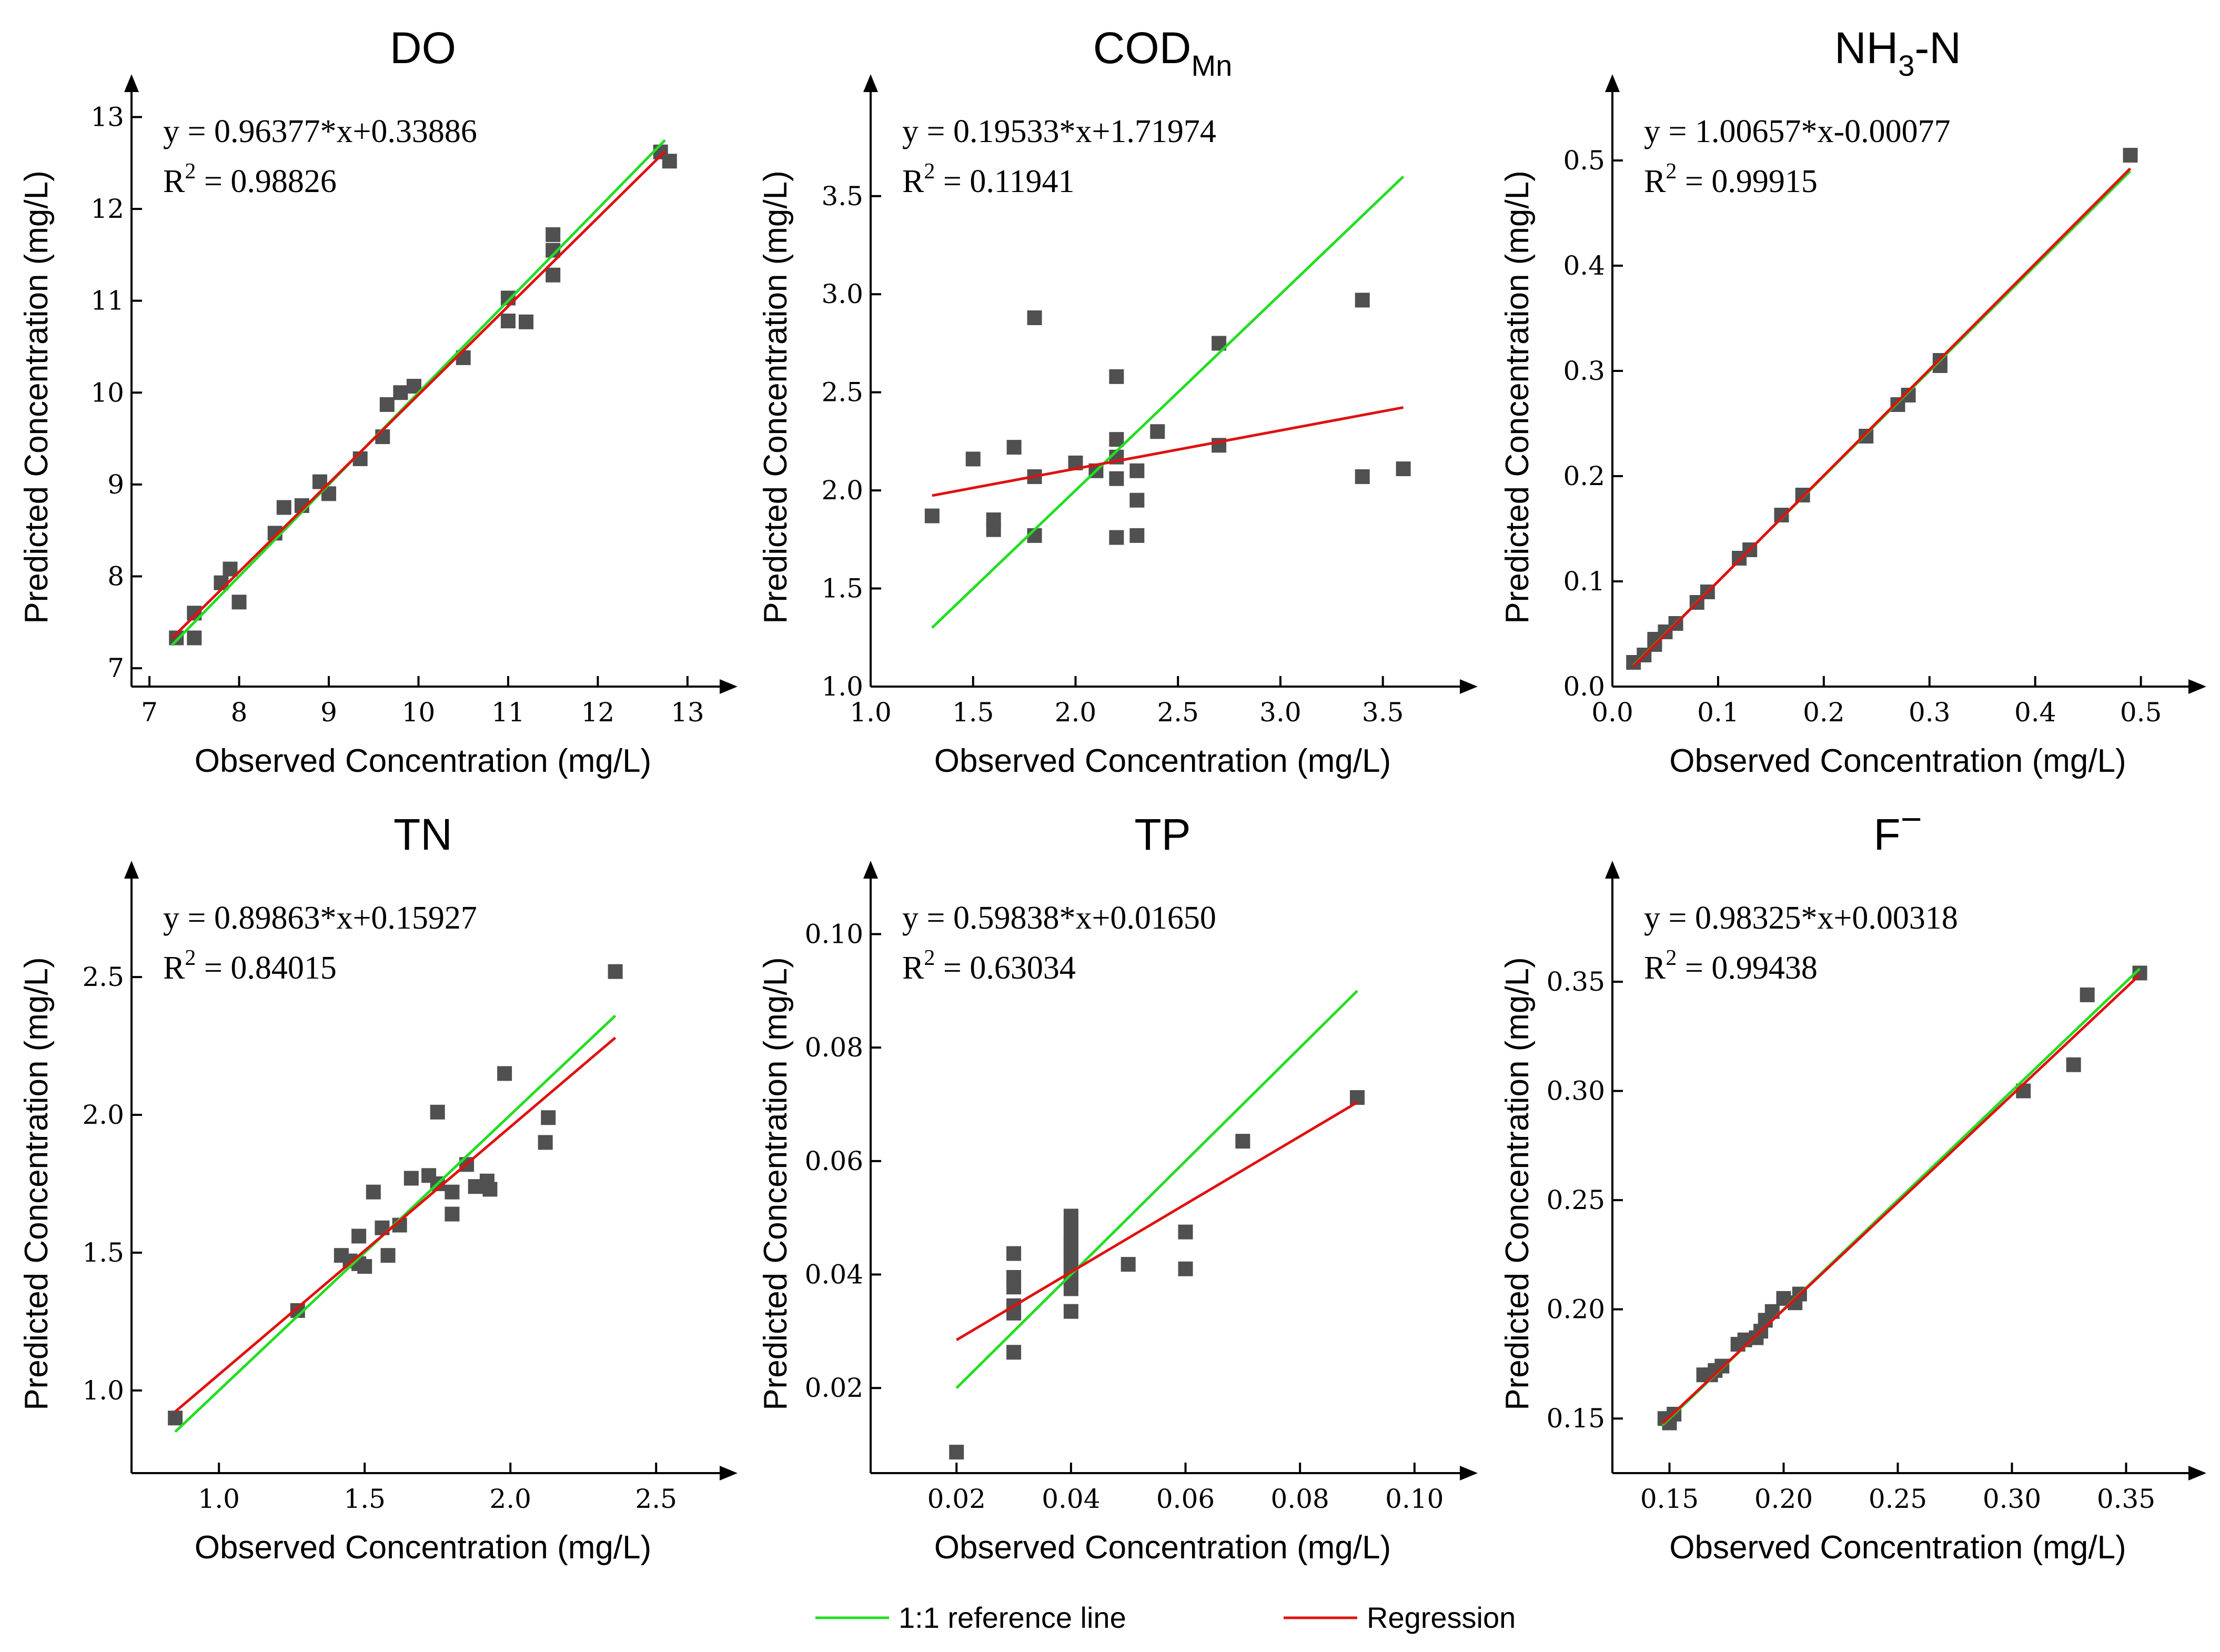 The height and width of the screenshot is (1652, 2220). I want to click on x-tick-label: 10, so click(419, 712).